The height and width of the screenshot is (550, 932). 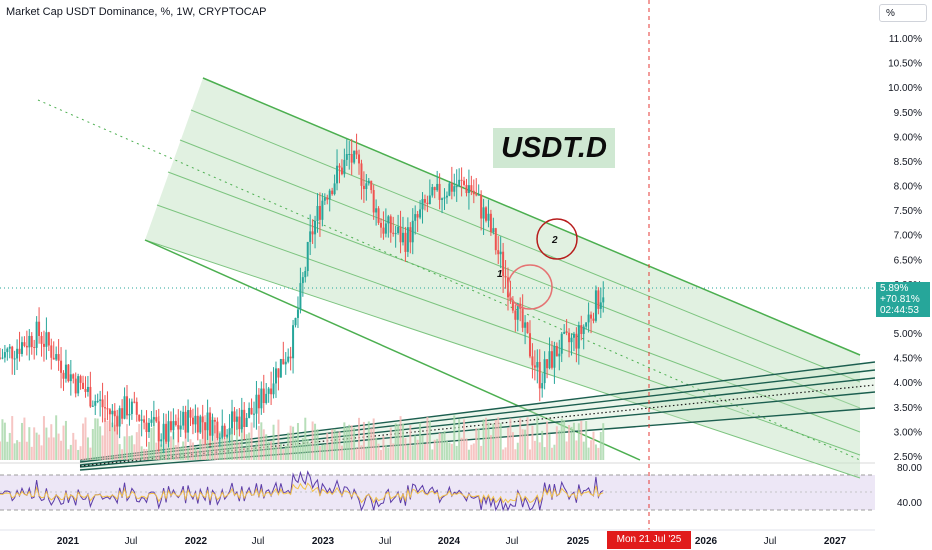 I want to click on x-tick-label: Jul, so click(x=385, y=541).